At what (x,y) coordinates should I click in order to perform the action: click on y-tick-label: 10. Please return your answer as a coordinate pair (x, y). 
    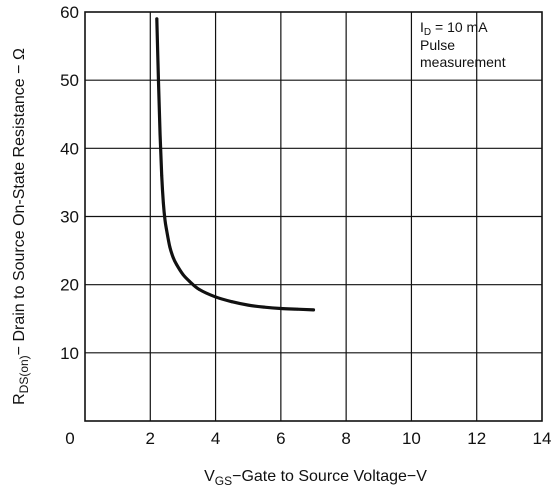
    Looking at the image, I should click on (69, 353).